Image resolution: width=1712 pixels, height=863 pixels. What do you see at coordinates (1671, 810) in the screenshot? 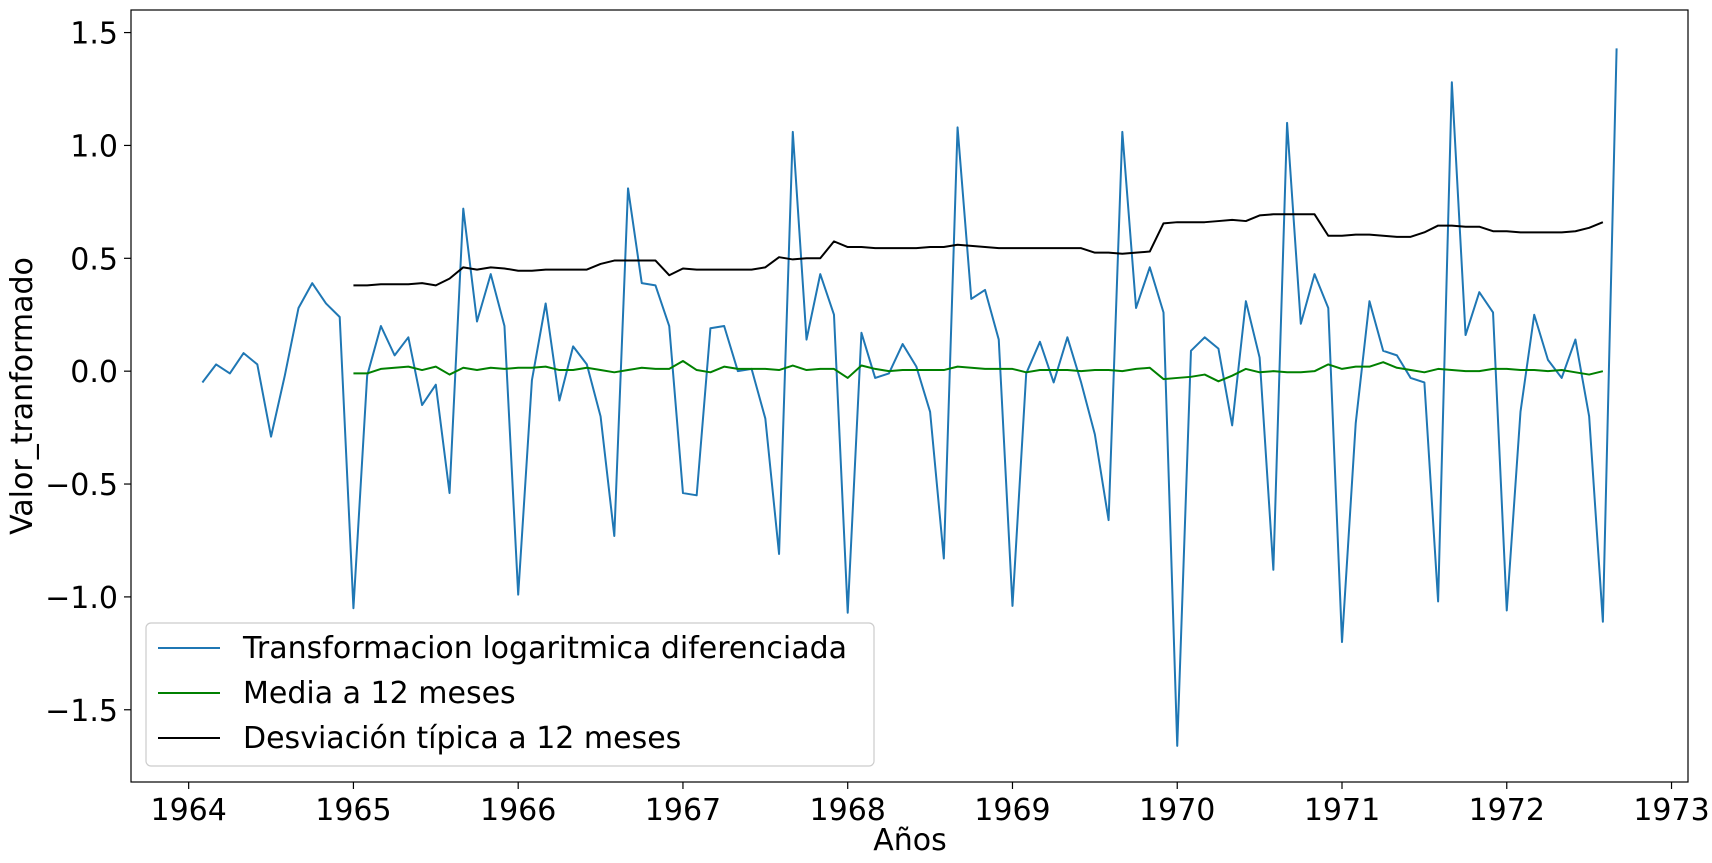
I see `x-tick-label: 1973` at bounding box center [1671, 810].